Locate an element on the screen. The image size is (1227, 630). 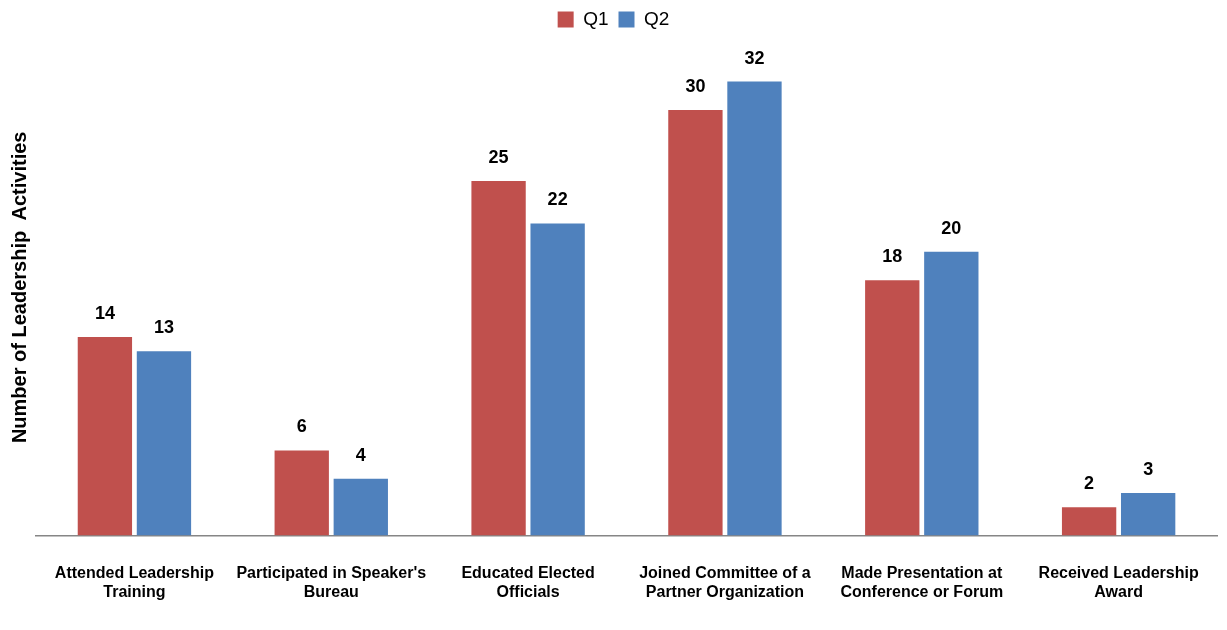
x-tick-label: Made Presentation at Conference or Forum is located at coordinates (922, 581).